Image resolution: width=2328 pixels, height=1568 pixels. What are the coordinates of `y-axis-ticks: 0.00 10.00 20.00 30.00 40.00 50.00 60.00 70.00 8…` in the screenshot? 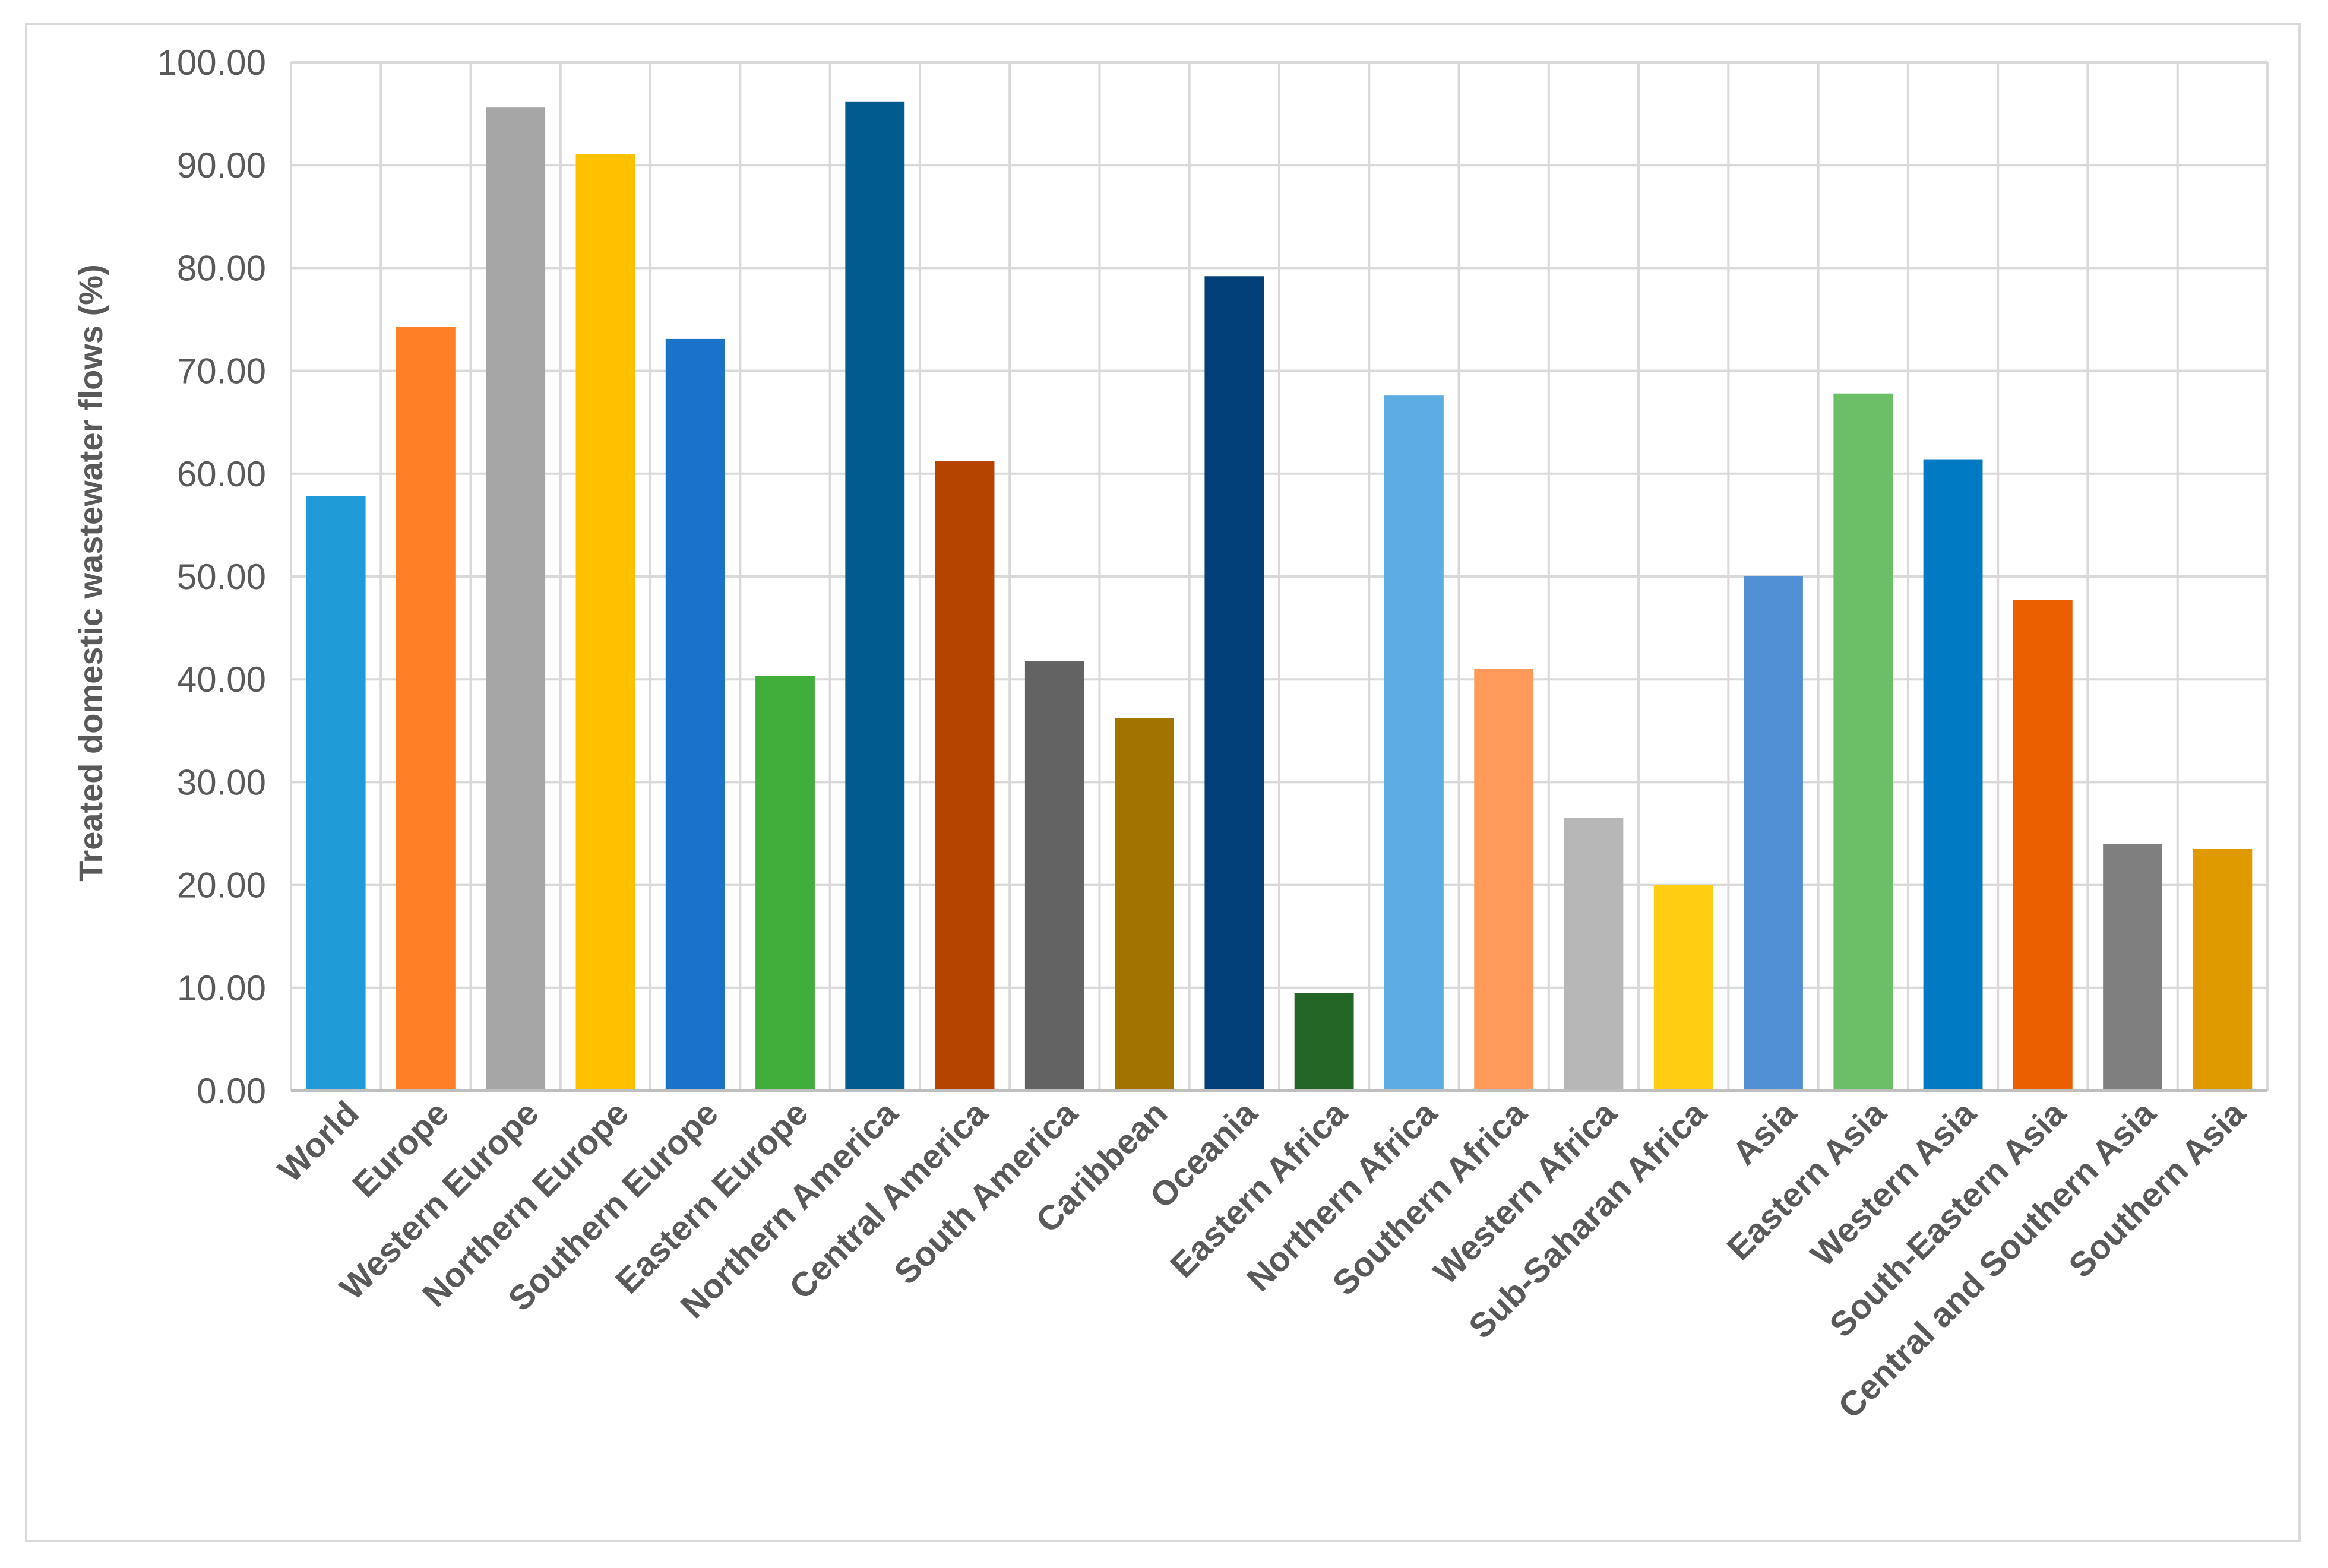 It's located at (211, 577).